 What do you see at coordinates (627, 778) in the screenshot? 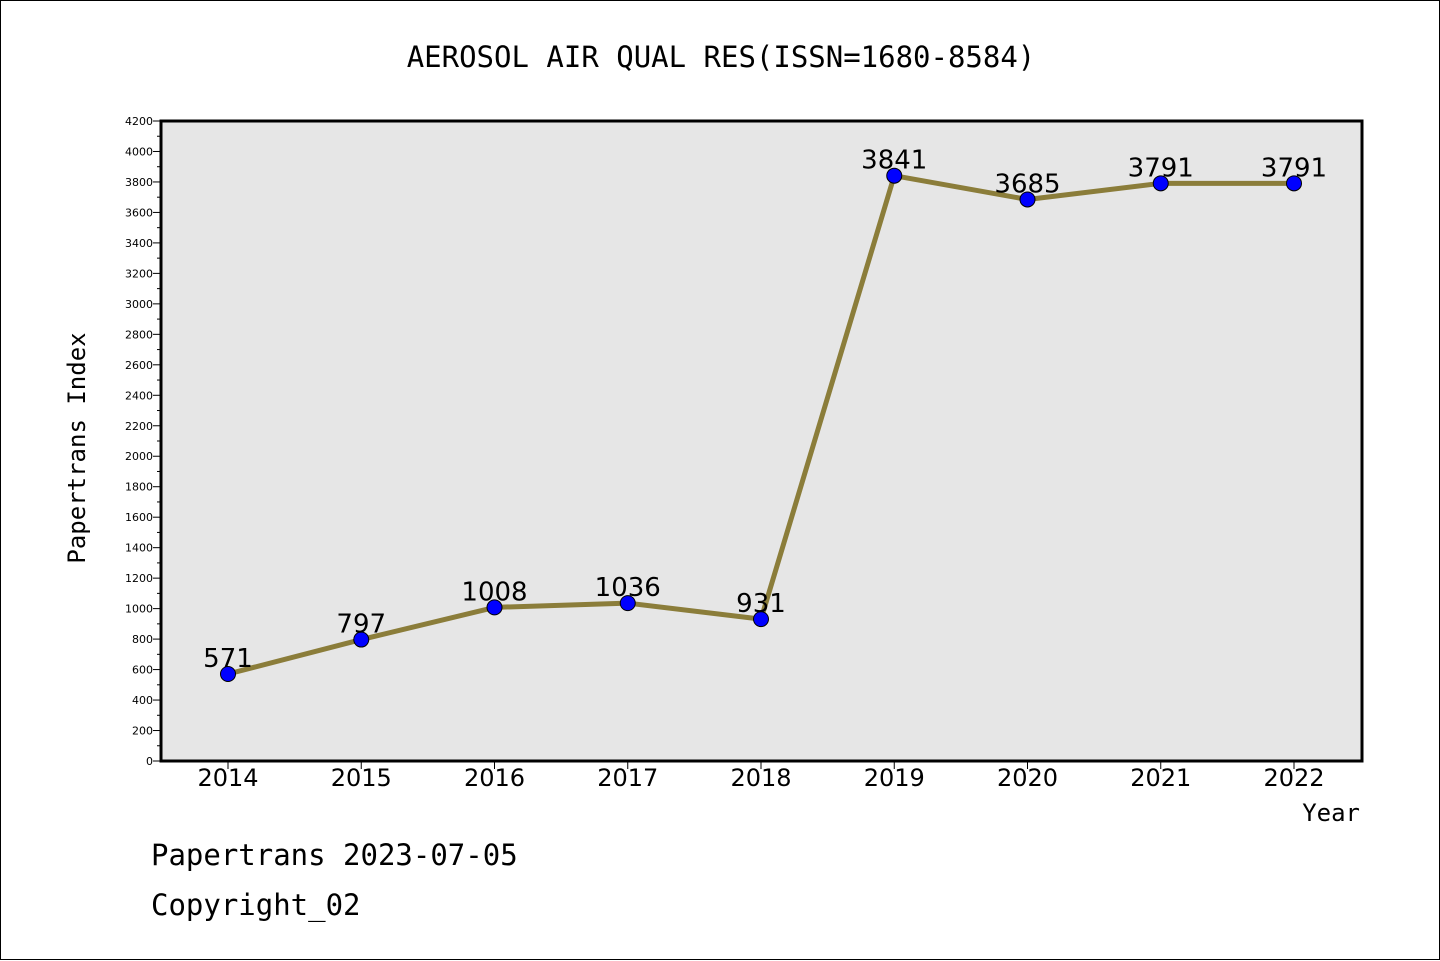
I see `x-tick-label: 2017` at bounding box center [627, 778].